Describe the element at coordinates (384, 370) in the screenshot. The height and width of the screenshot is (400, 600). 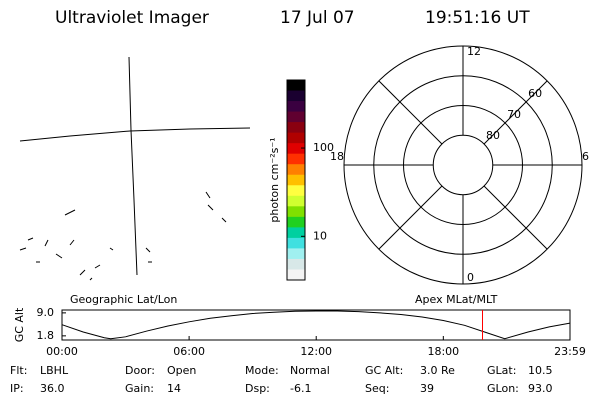
I see `info-label: GC Alt:` at that location.